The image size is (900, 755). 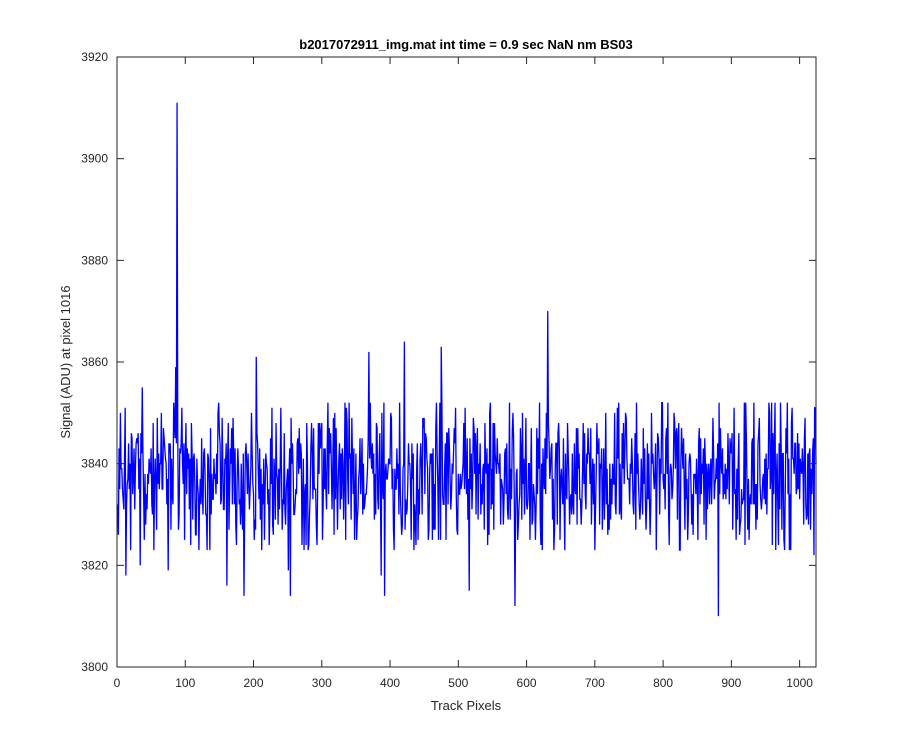 I want to click on x-tick-label: 700, so click(x=595, y=683).